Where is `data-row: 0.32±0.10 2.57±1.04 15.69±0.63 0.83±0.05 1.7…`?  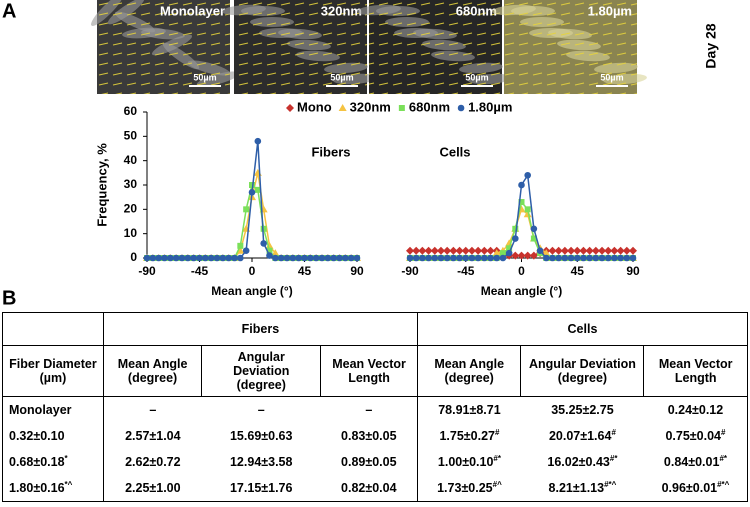 data-row: 0.32±0.10 2.57±1.04 15.69±0.63 0.83±0.05 1.7… is located at coordinates (375, 436).